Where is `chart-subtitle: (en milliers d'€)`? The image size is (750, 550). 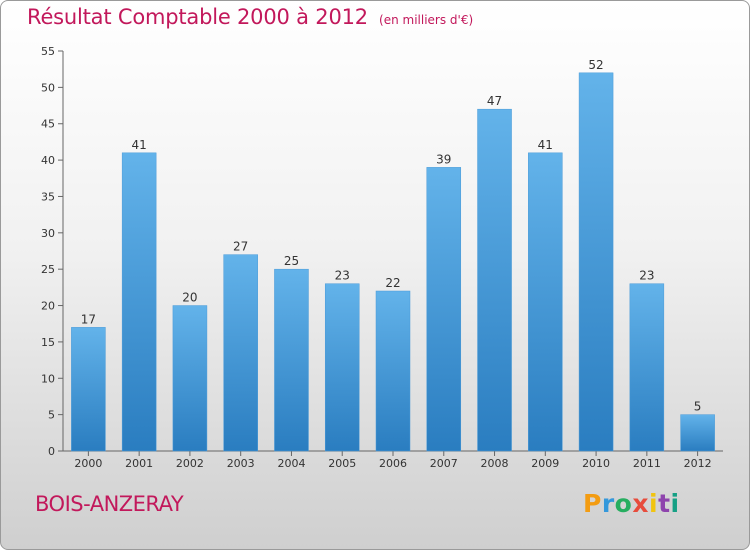 chart-subtitle: (en milliers d'€) is located at coordinates (426, 20).